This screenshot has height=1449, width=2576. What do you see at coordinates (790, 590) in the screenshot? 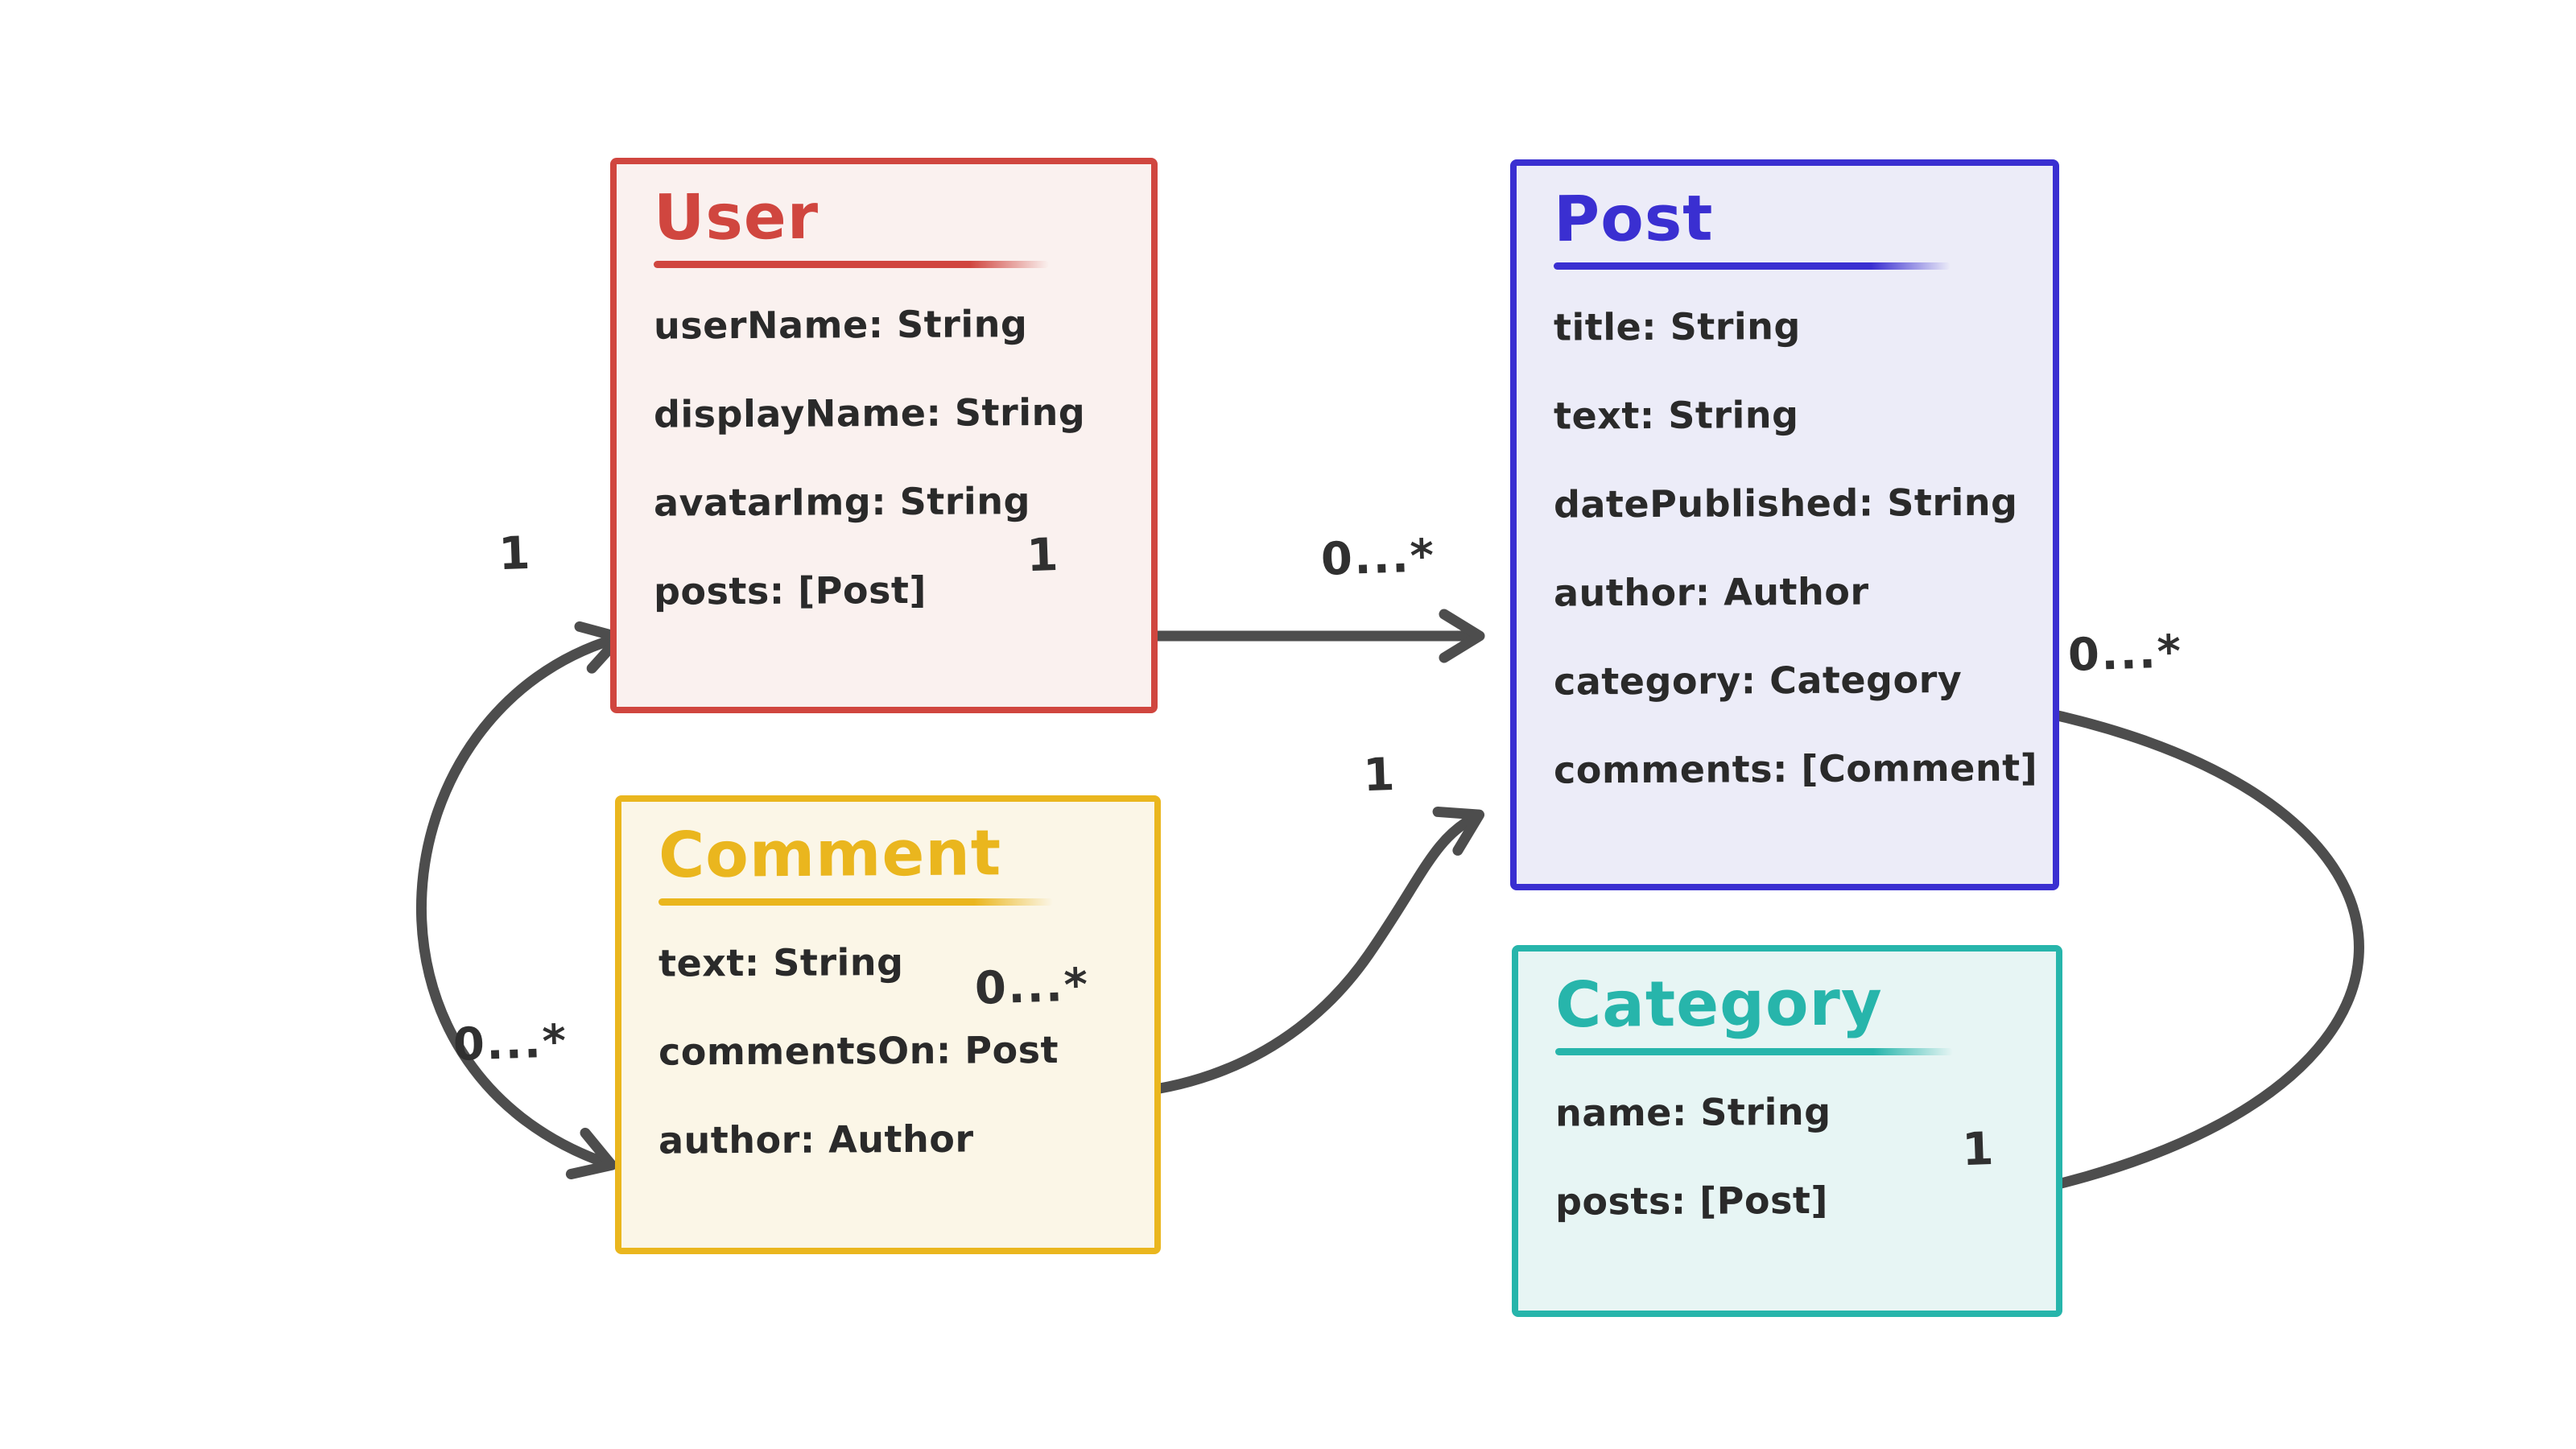
I see `field-user-posts: posts: [Post]` at bounding box center [790, 590].